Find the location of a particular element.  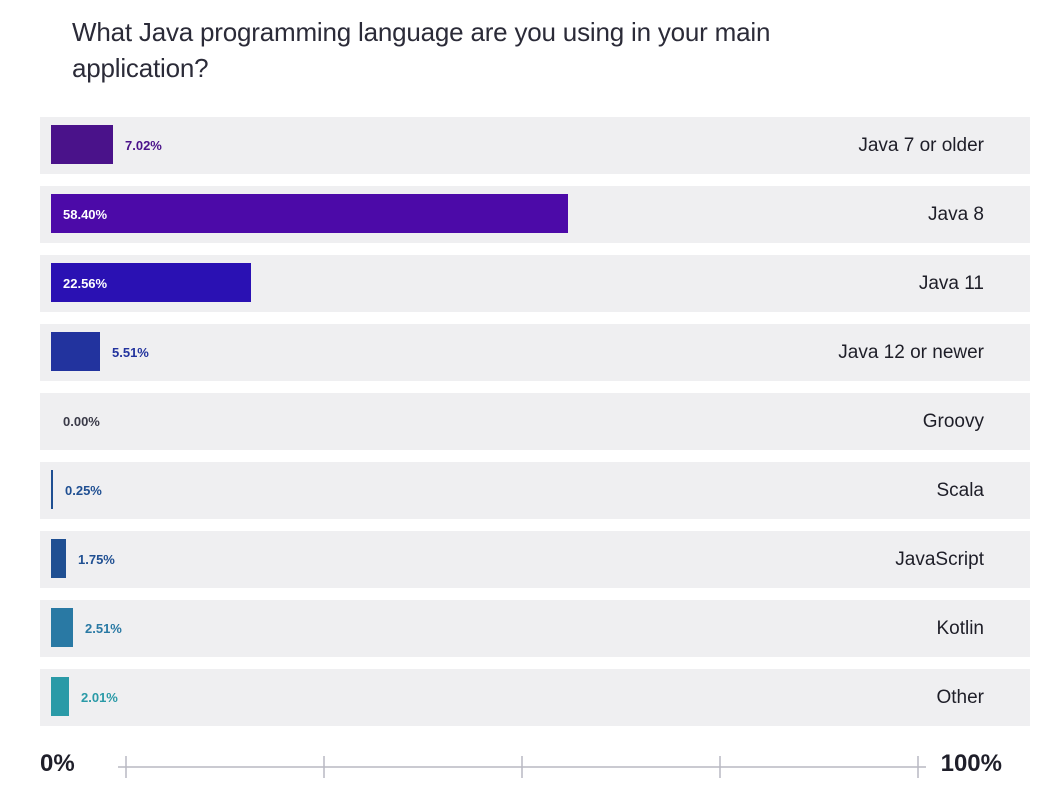

category-label: Scala is located at coordinates (960, 490).